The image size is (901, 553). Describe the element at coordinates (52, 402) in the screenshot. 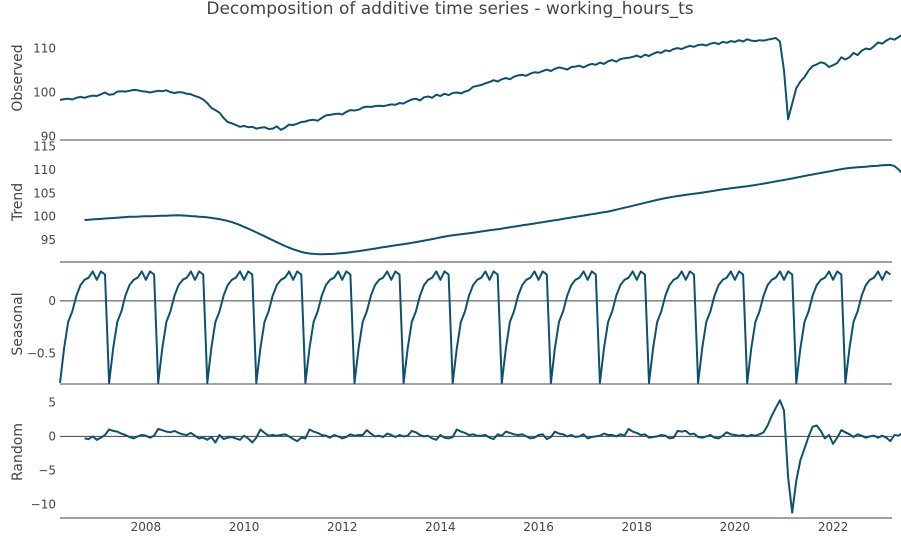

I see `random-ytick: 5` at that location.